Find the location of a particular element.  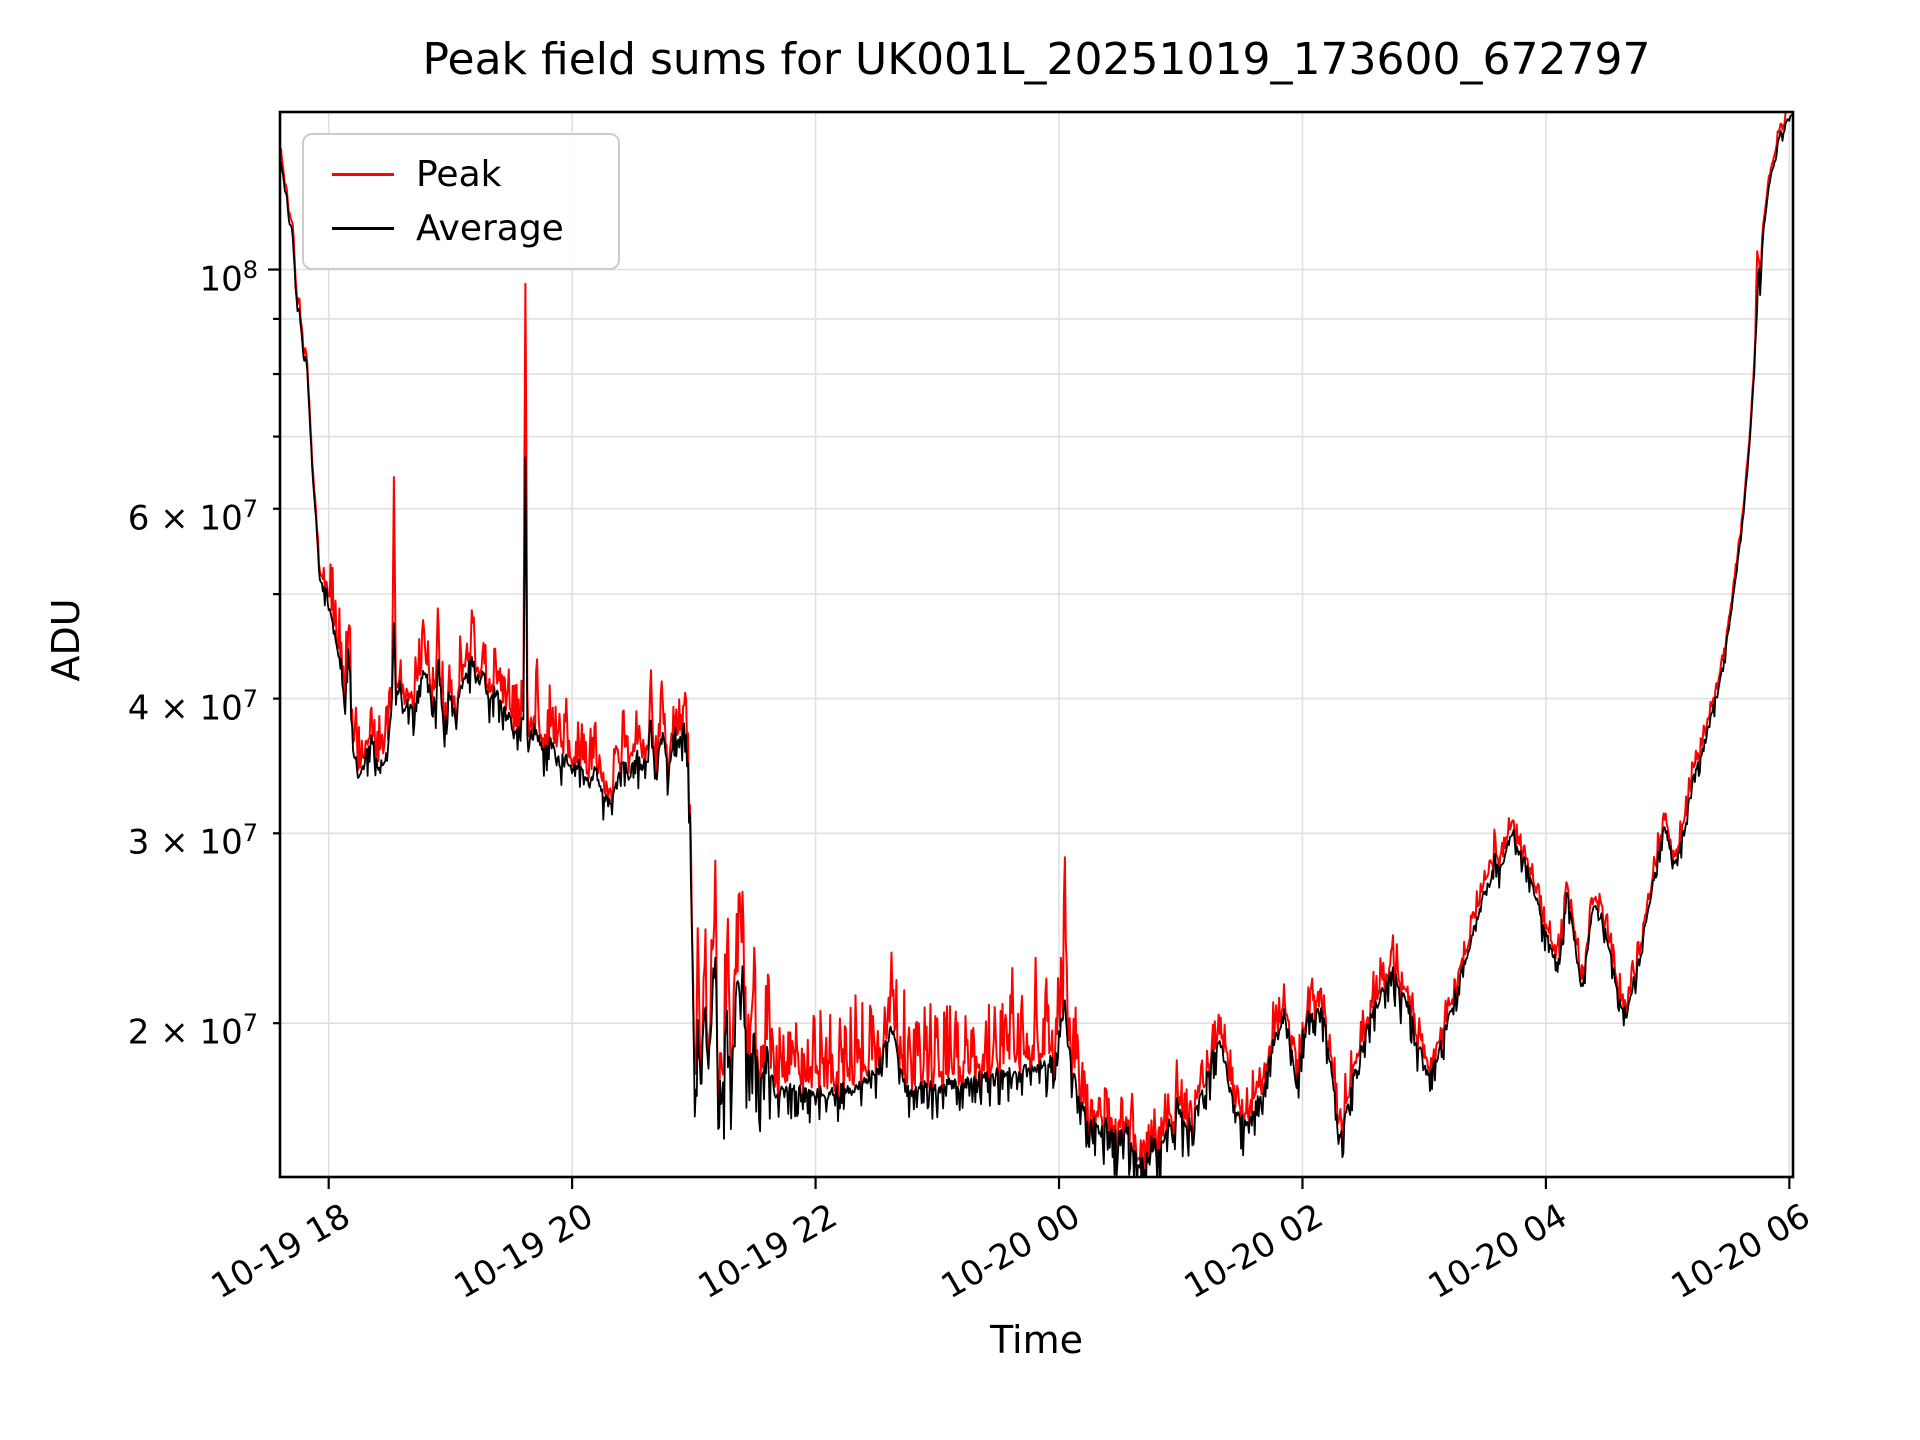

y-tick-label: 2 × 107 is located at coordinates (192, 1031).